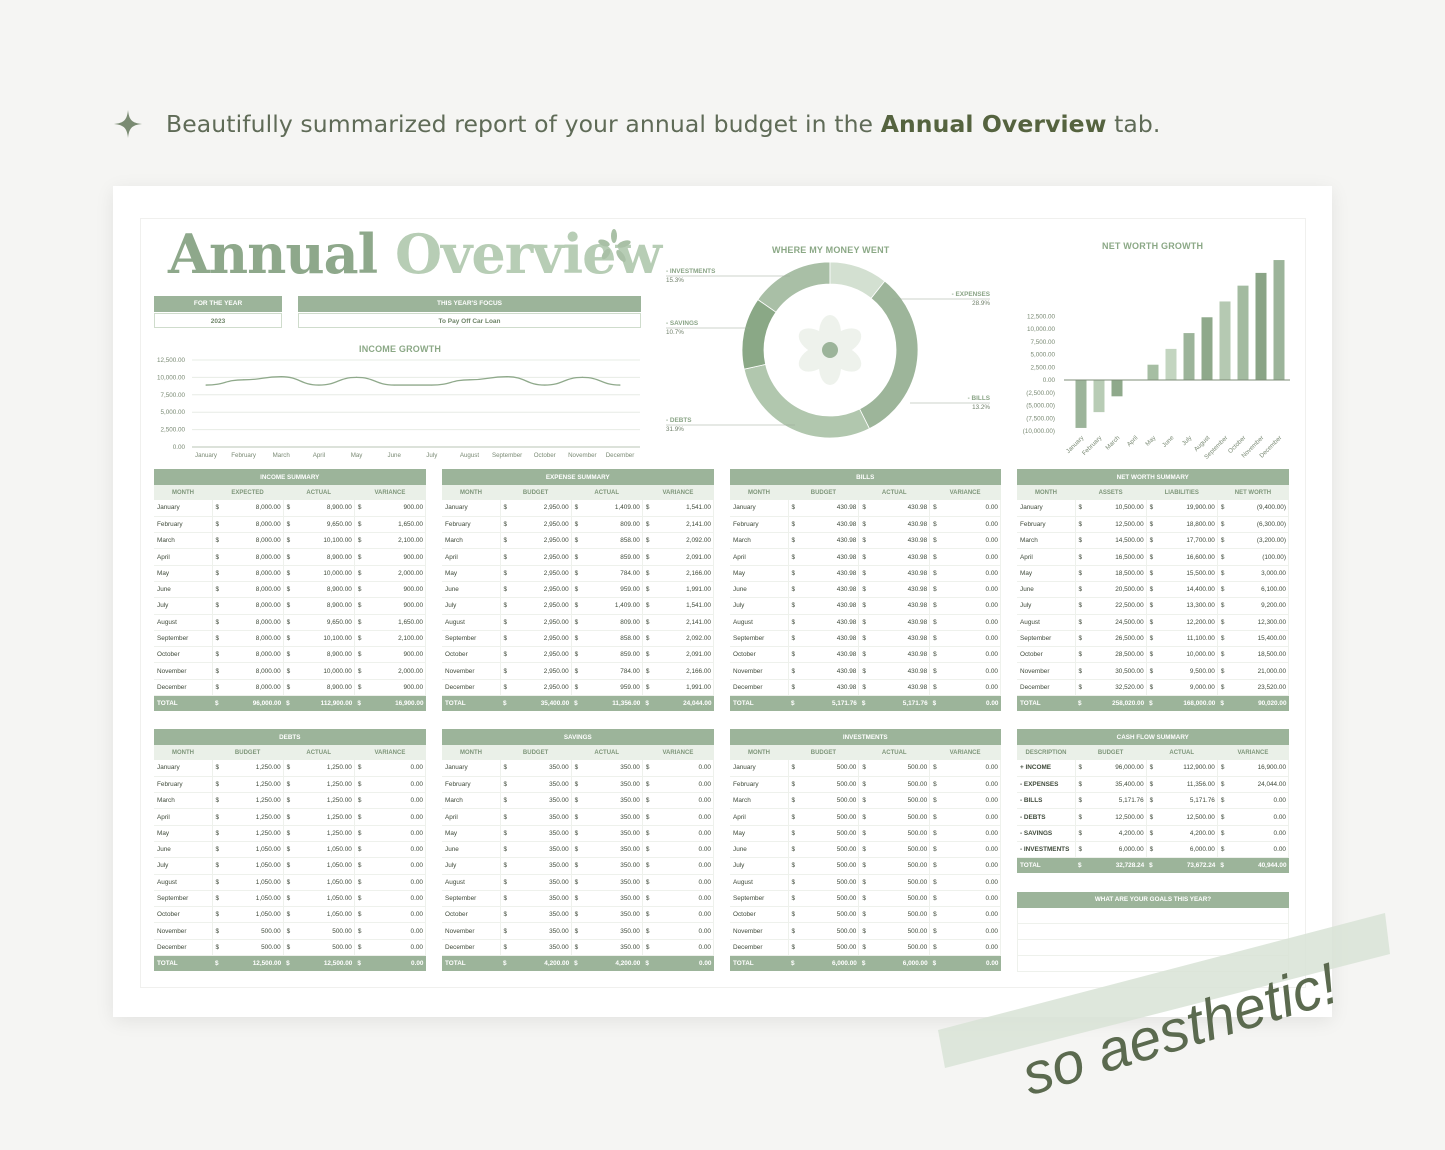 This screenshot has width=1445, height=1150. What do you see at coordinates (1117, 768) in the screenshot?
I see `cell-value: 96,000.00` at bounding box center [1117, 768].